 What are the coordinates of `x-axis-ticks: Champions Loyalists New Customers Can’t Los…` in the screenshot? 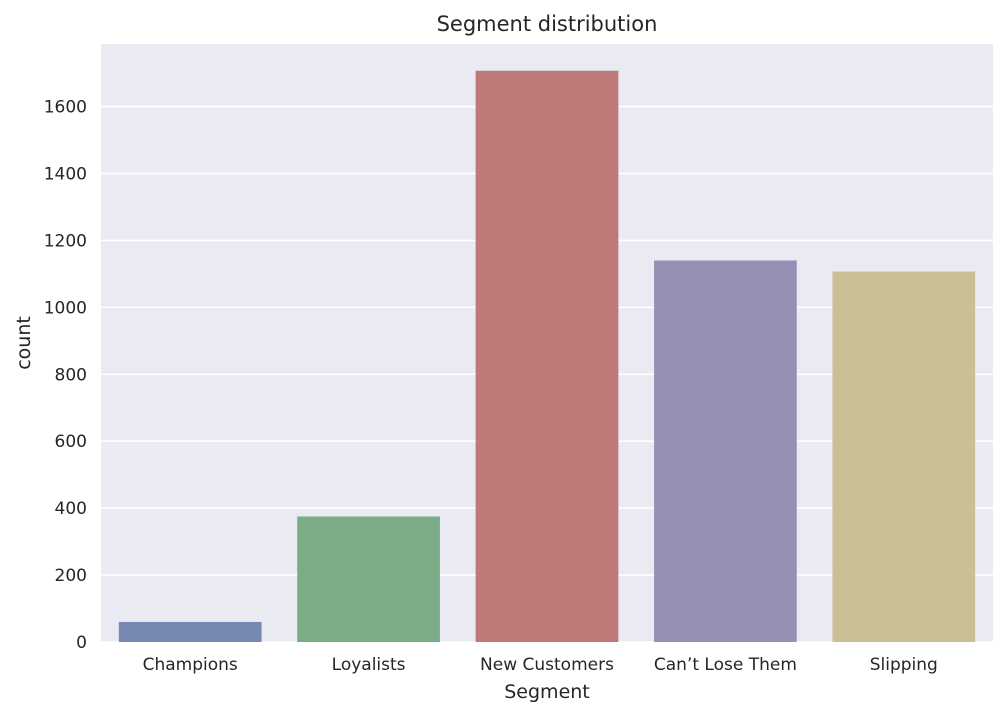 It's located at (540, 665).